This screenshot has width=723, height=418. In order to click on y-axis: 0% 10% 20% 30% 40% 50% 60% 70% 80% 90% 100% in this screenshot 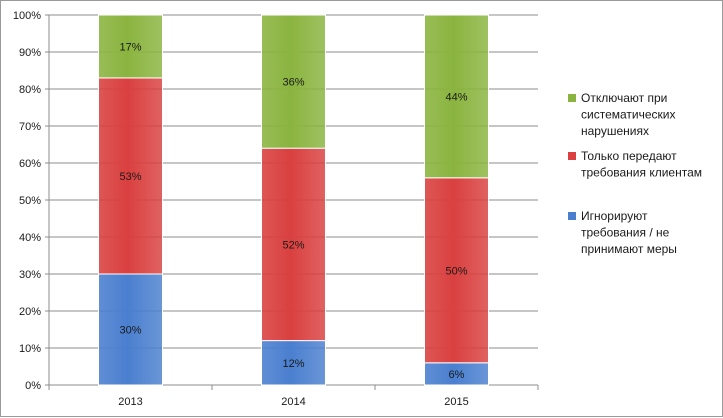, I will do `click(31, 201)`.